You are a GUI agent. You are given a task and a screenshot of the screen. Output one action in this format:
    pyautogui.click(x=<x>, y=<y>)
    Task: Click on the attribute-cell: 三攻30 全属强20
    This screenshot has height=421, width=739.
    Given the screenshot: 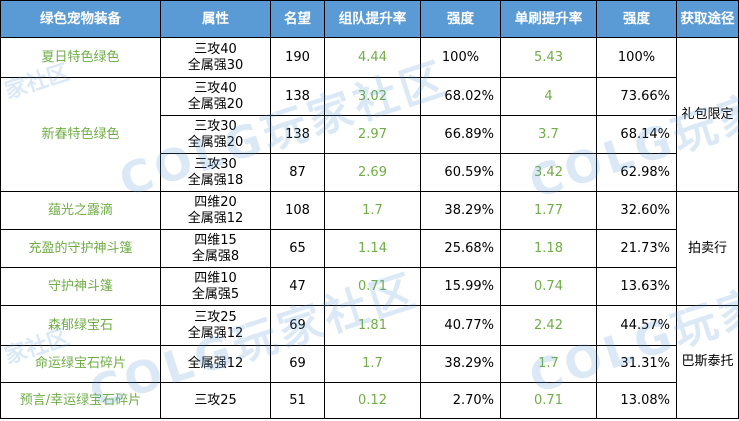 What is the action you would take?
    pyautogui.click(x=215, y=134)
    